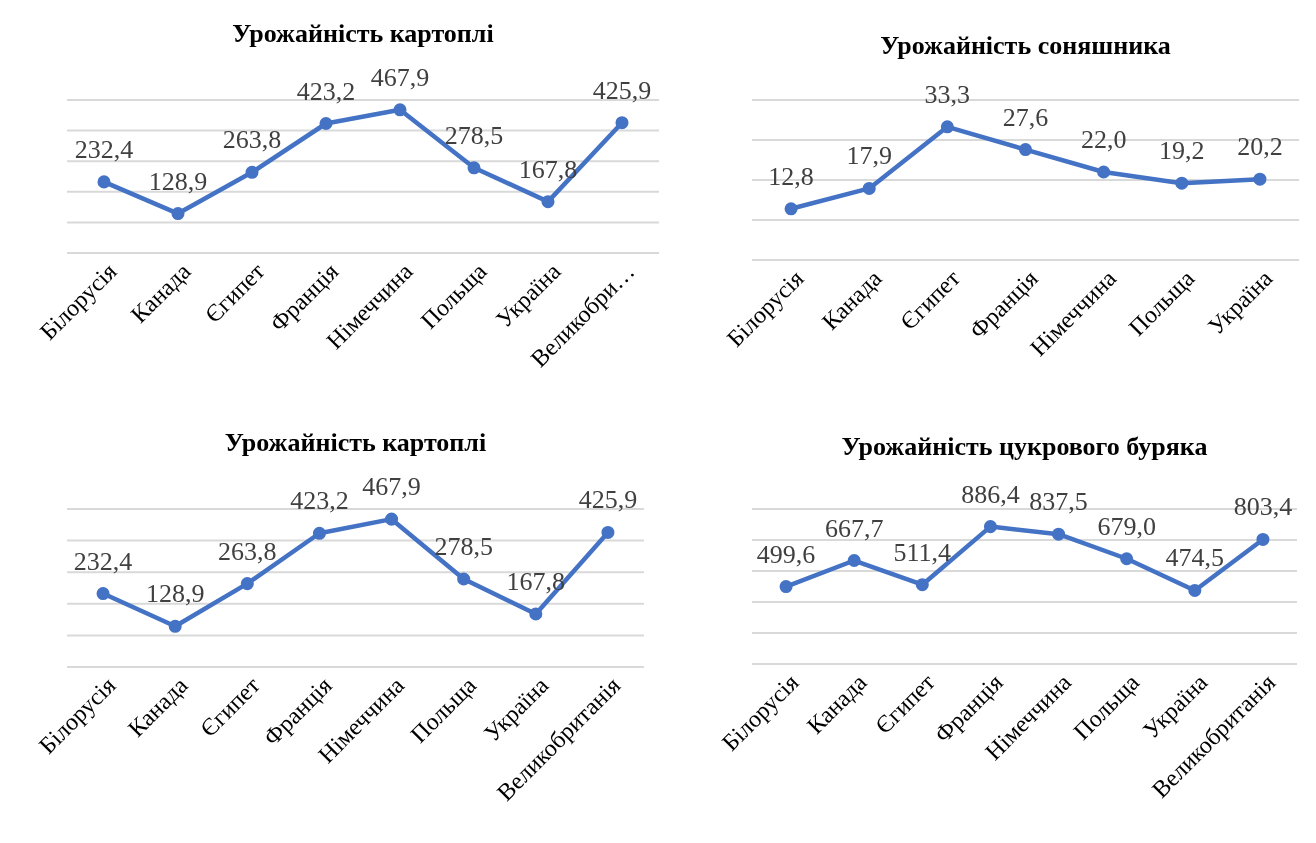 The height and width of the screenshot is (843, 1316). Describe the element at coordinates (1263, 507) in the screenshot. I see `data-label: 803,4` at that location.